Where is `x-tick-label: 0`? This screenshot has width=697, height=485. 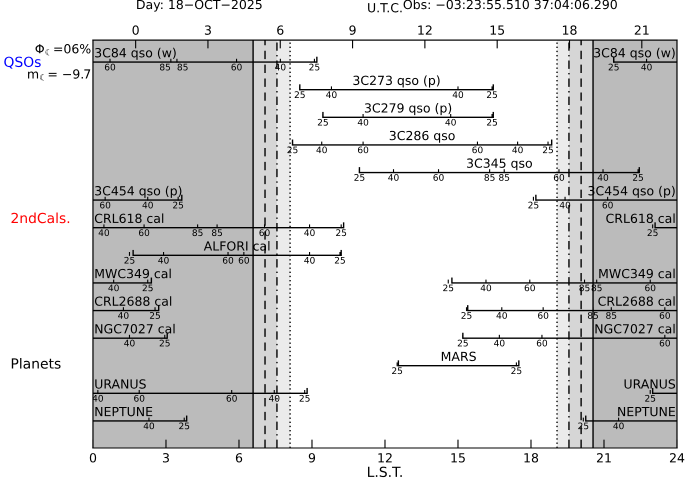
x-tick-label: 0 is located at coordinates (93, 458).